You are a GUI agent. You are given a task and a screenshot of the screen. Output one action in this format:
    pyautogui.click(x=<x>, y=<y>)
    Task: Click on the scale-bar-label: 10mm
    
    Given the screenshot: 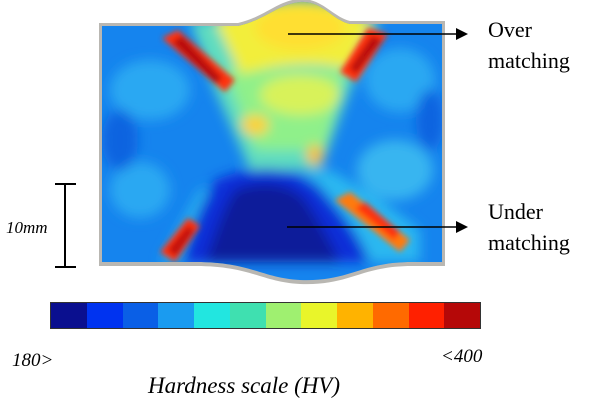 What is the action you would take?
    pyautogui.click(x=27, y=227)
    